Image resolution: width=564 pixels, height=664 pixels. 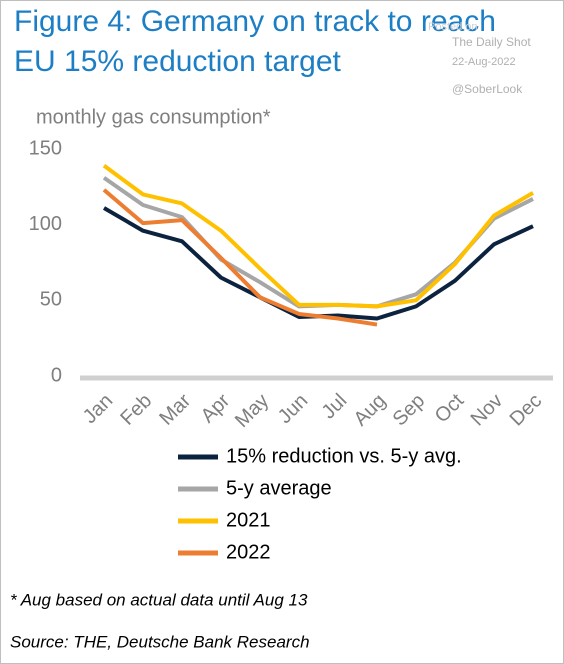 What do you see at coordinates (159, 599) in the screenshot?
I see `footnote: * Aug based on actual data until Aug 13` at bounding box center [159, 599].